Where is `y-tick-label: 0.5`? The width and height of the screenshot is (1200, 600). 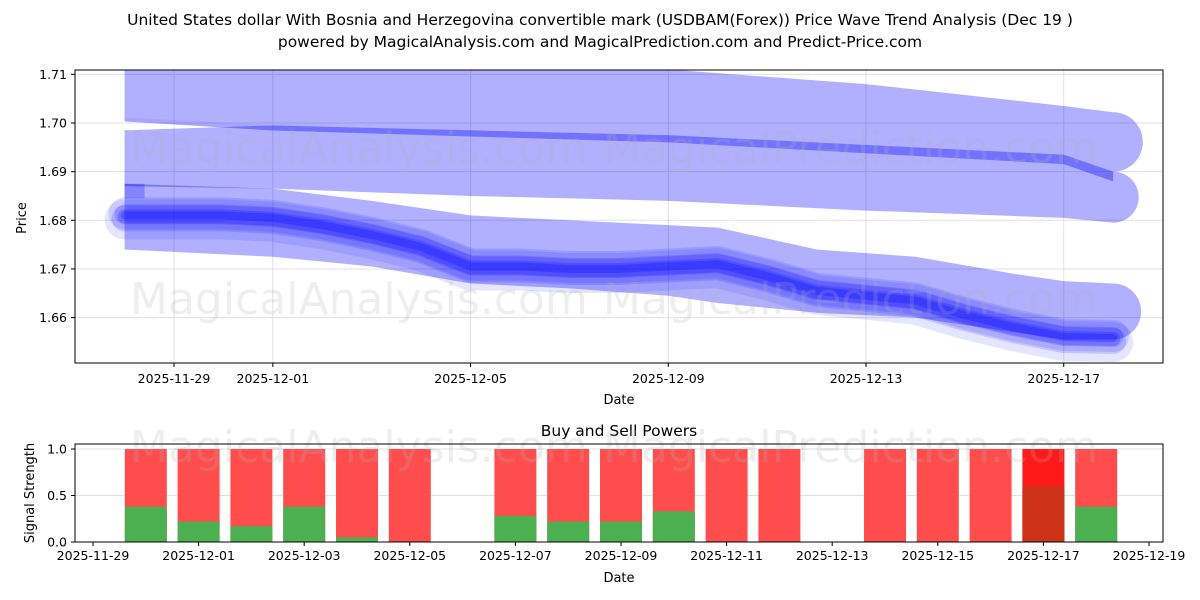 y-tick-label: 0.5 is located at coordinates (57, 495).